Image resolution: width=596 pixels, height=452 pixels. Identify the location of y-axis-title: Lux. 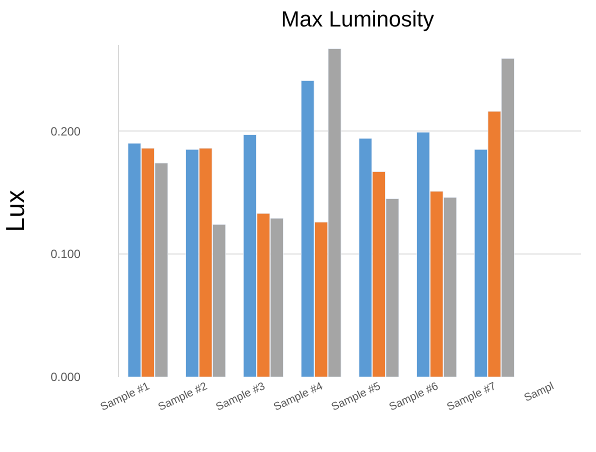
(15, 211).